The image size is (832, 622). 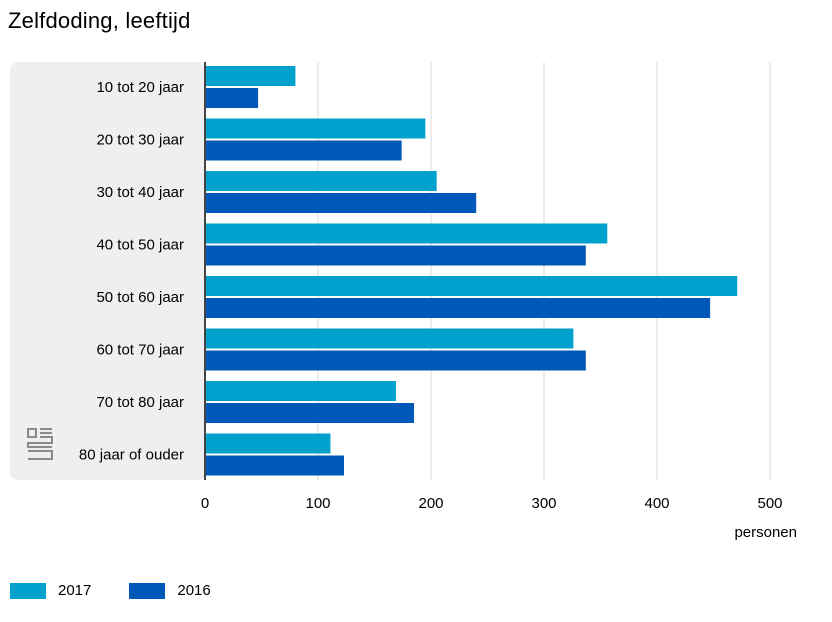 What do you see at coordinates (170, 590) in the screenshot?
I see `legend-item-2016: 2016` at bounding box center [170, 590].